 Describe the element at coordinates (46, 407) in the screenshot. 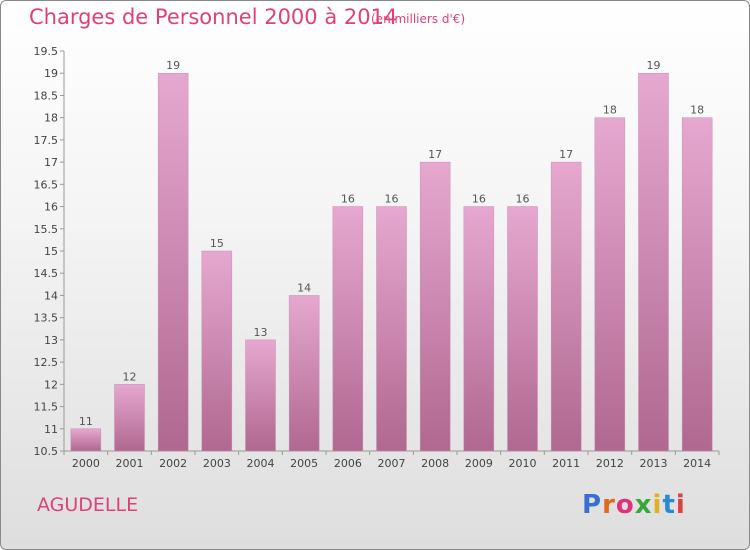

I see `y-tick-label: 11.5` at that location.